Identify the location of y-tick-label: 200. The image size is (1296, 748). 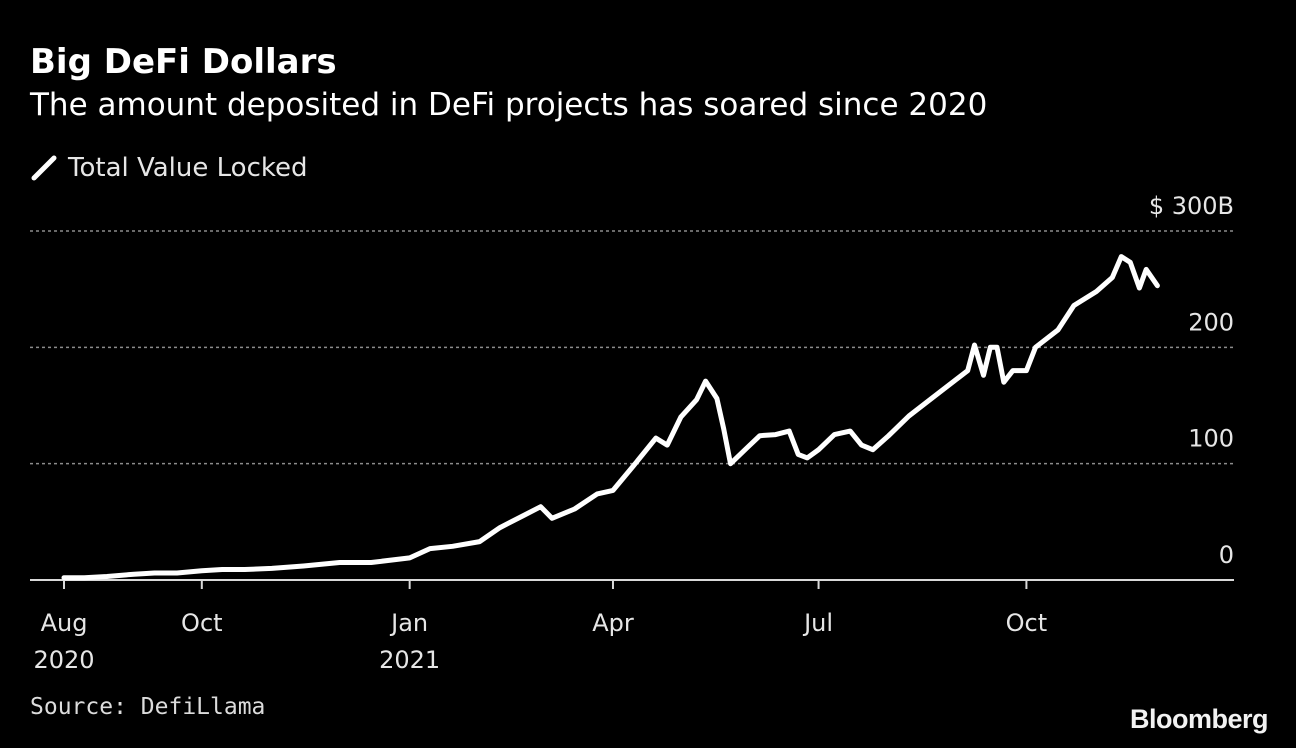
(1211, 322).